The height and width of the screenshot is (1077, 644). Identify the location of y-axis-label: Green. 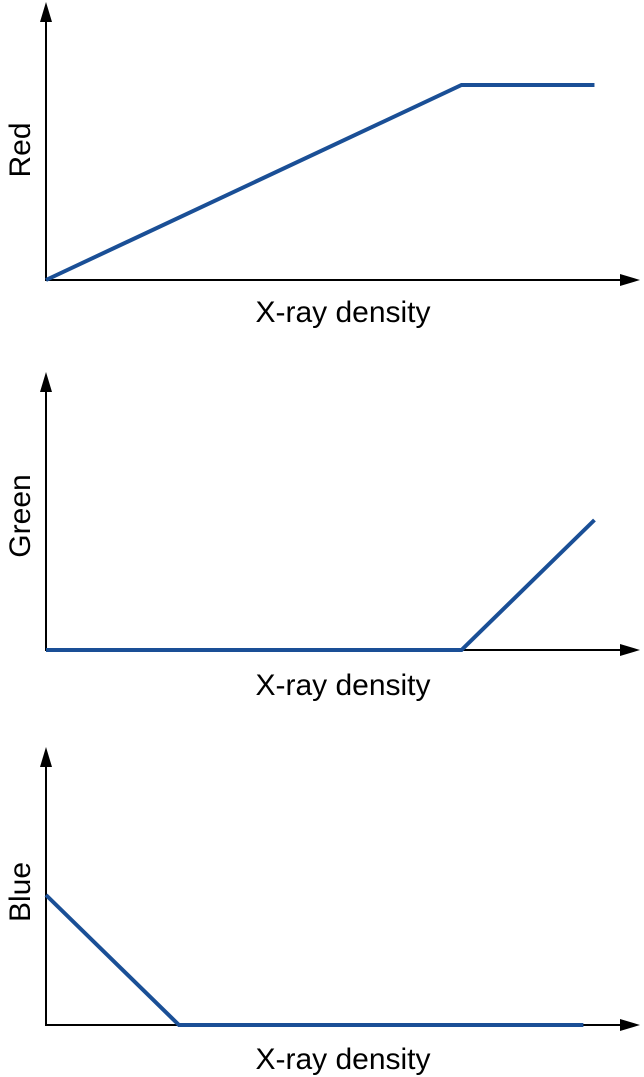
(20, 515).